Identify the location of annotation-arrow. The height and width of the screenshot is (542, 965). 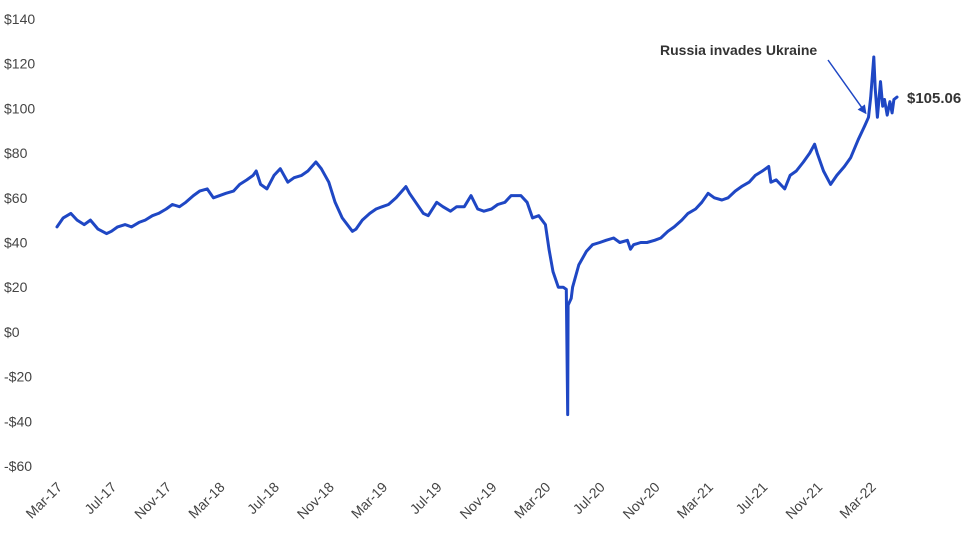
(846, 85).